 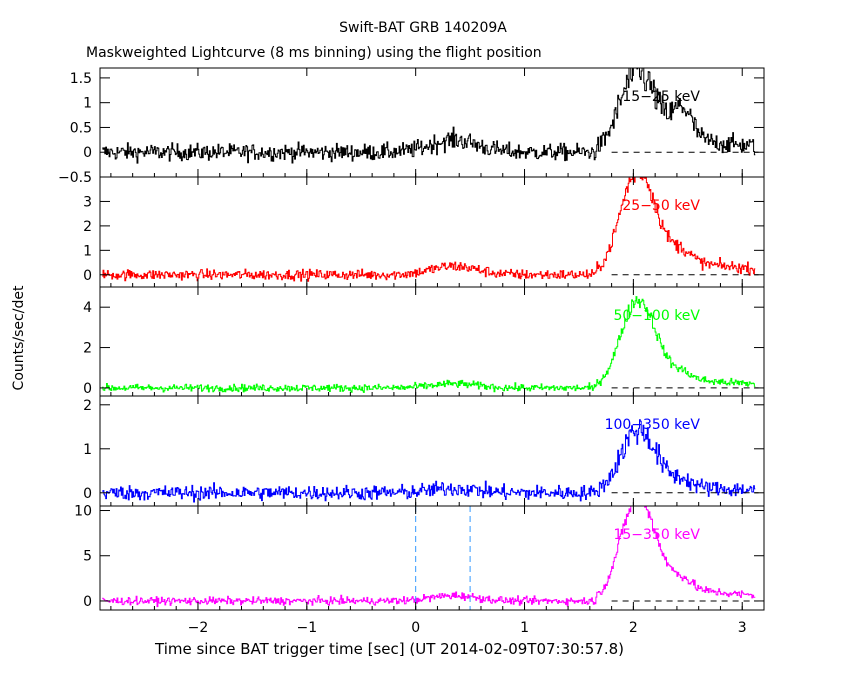 What do you see at coordinates (87, 153) in the screenshot?
I see `panel-1-ytick-label: 0` at bounding box center [87, 153].